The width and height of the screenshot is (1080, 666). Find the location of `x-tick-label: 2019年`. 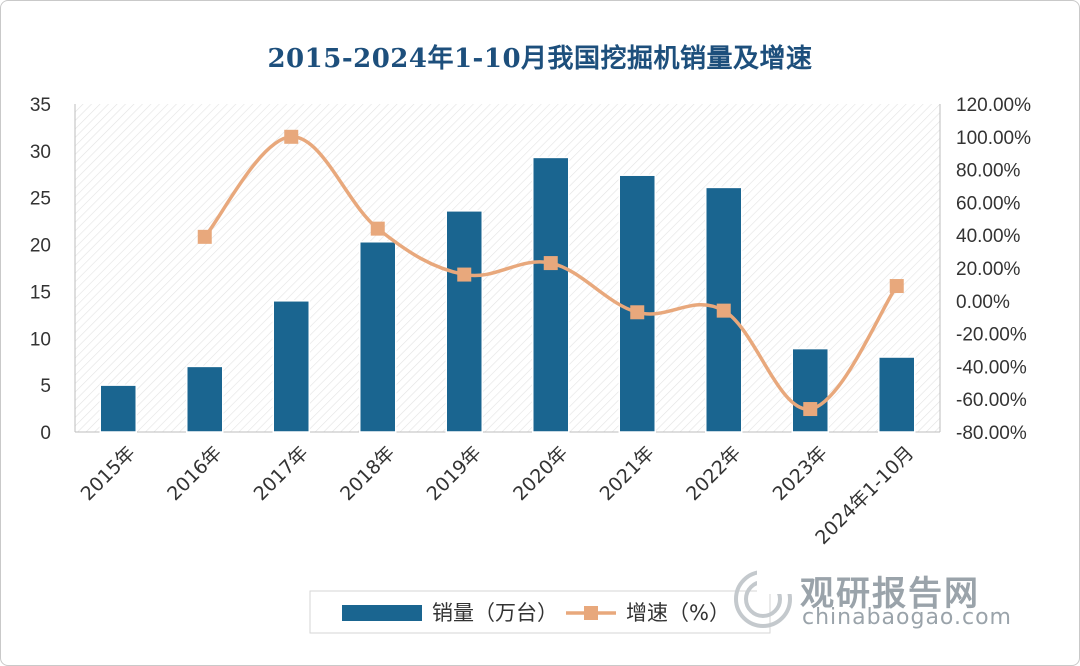

x-tick-label: 2019年 is located at coordinates (454, 473).